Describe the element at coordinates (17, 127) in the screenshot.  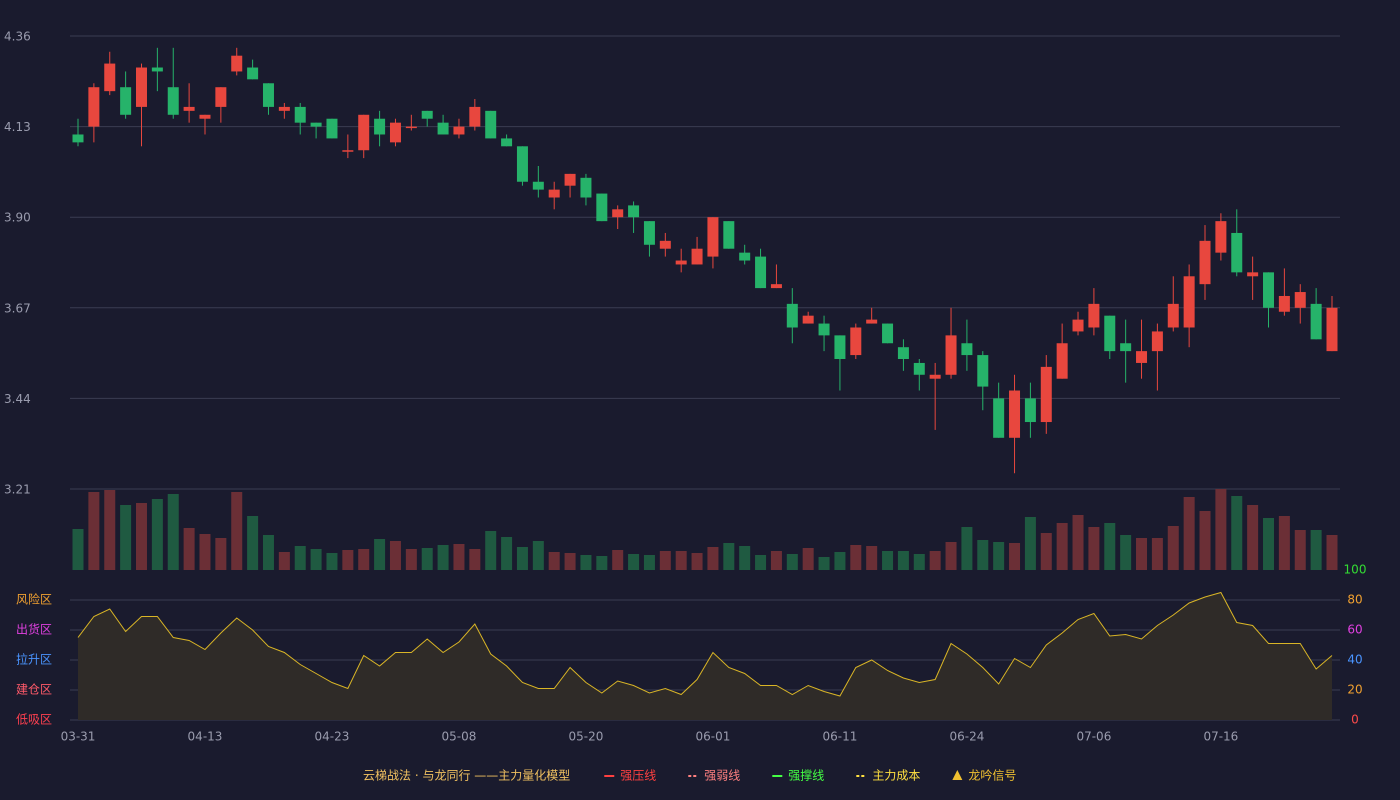
I see `y-tick-label: 4.13` at that location.